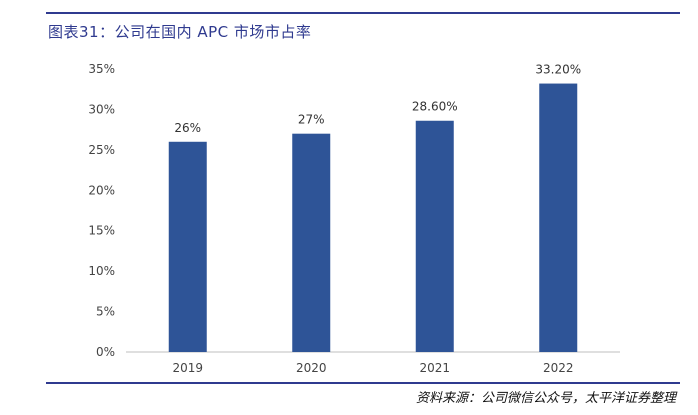 This screenshot has height=415, width=698. What do you see at coordinates (434, 236) in the screenshot?
I see `bar-2021` at bounding box center [434, 236].